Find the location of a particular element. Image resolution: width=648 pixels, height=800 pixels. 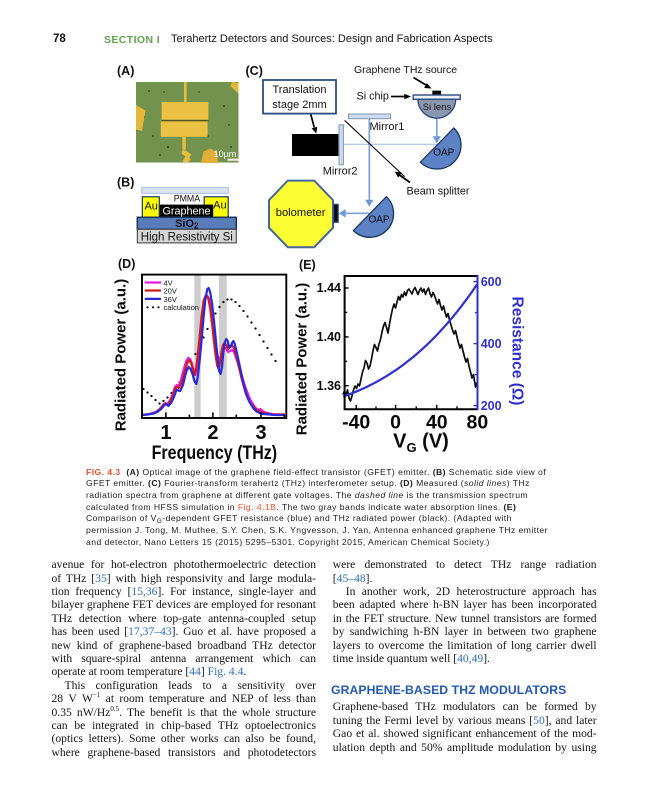

svg-text: calculation is located at coordinates (181, 307).